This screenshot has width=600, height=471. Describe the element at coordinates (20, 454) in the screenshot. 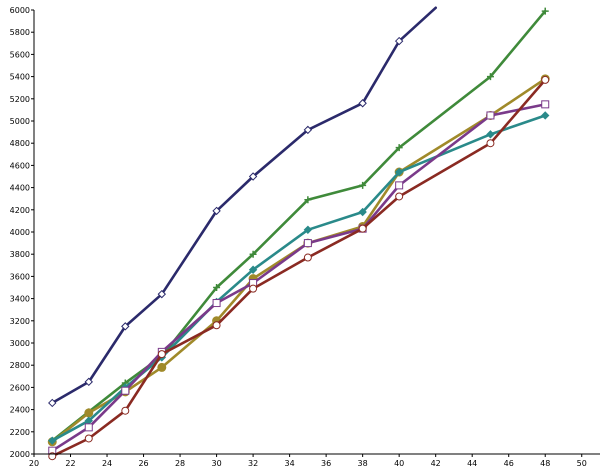

I see `y-tick-label: 2000` at that location.